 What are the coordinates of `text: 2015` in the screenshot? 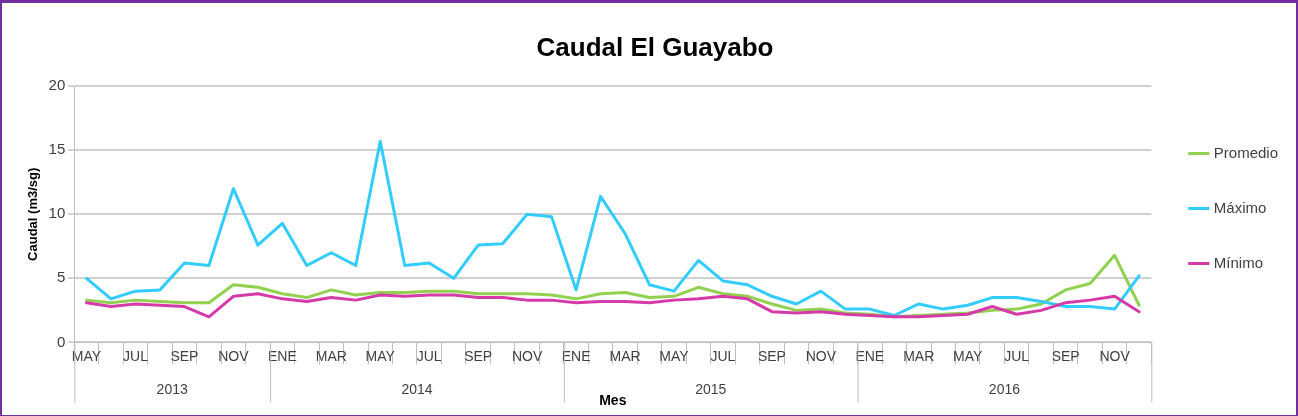 It's located at (711, 389).